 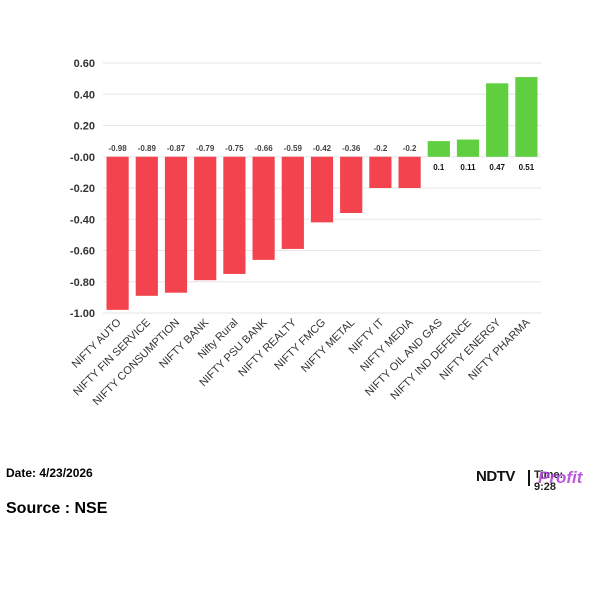 I want to click on data-label: 0.47, so click(x=497, y=167).